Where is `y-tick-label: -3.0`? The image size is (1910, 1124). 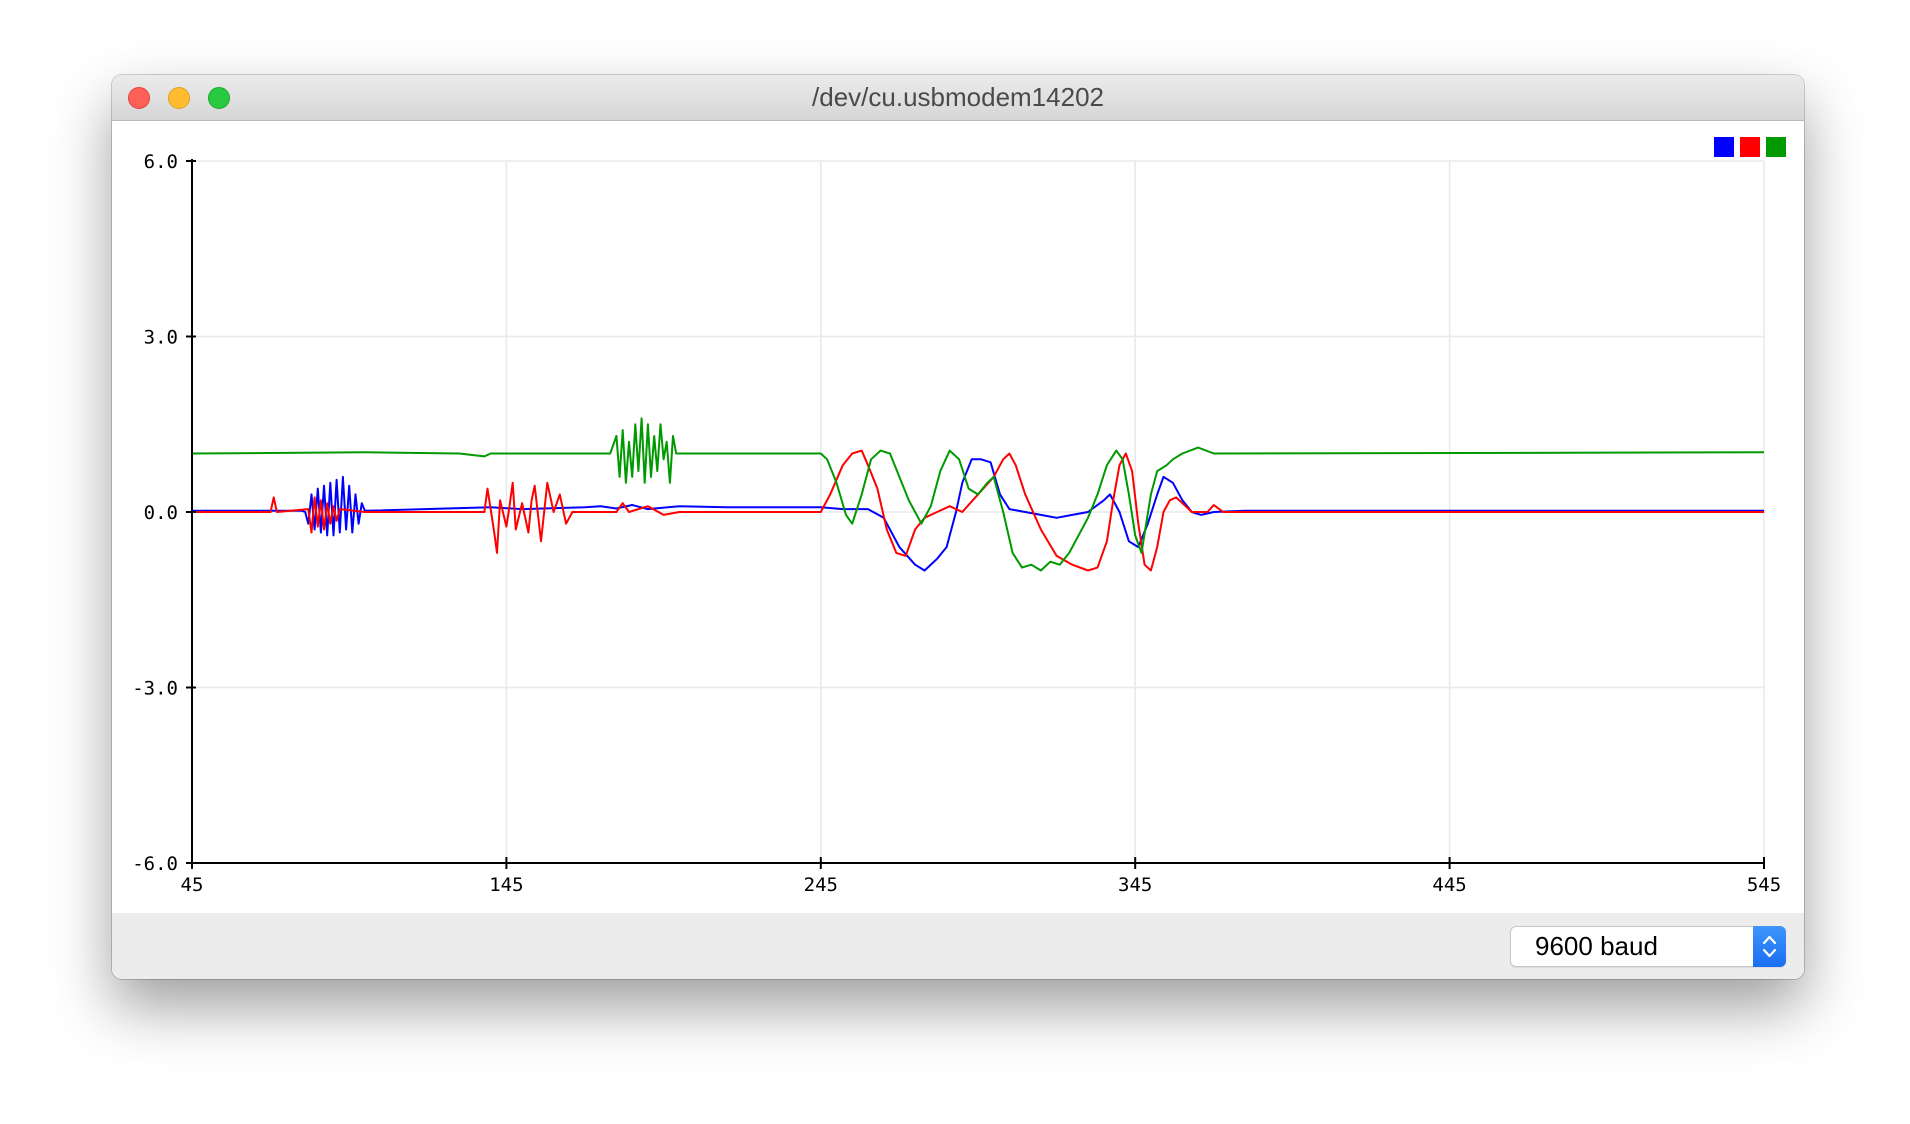
y-tick-label: -3.0 is located at coordinates (155, 689).